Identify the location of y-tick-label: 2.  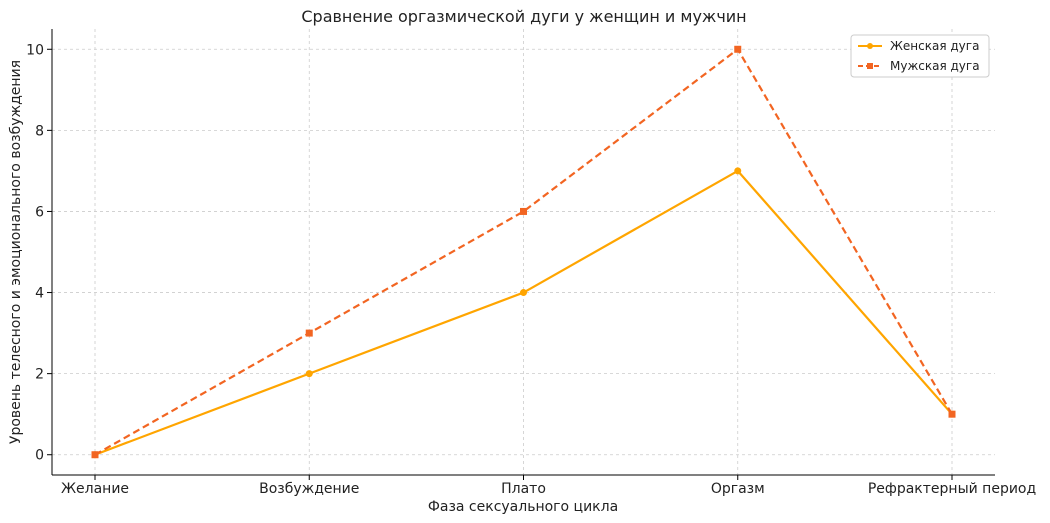
(39, 375).